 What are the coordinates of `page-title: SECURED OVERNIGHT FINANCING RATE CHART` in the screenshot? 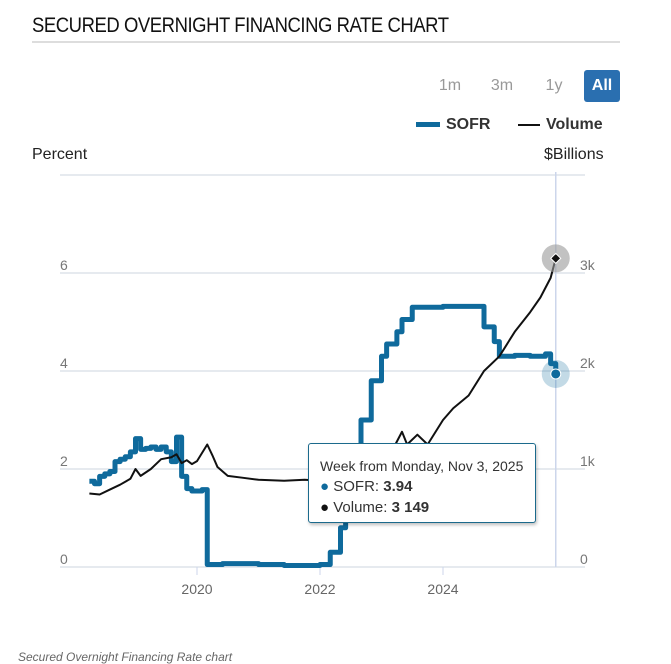 It's located at (240, 25).